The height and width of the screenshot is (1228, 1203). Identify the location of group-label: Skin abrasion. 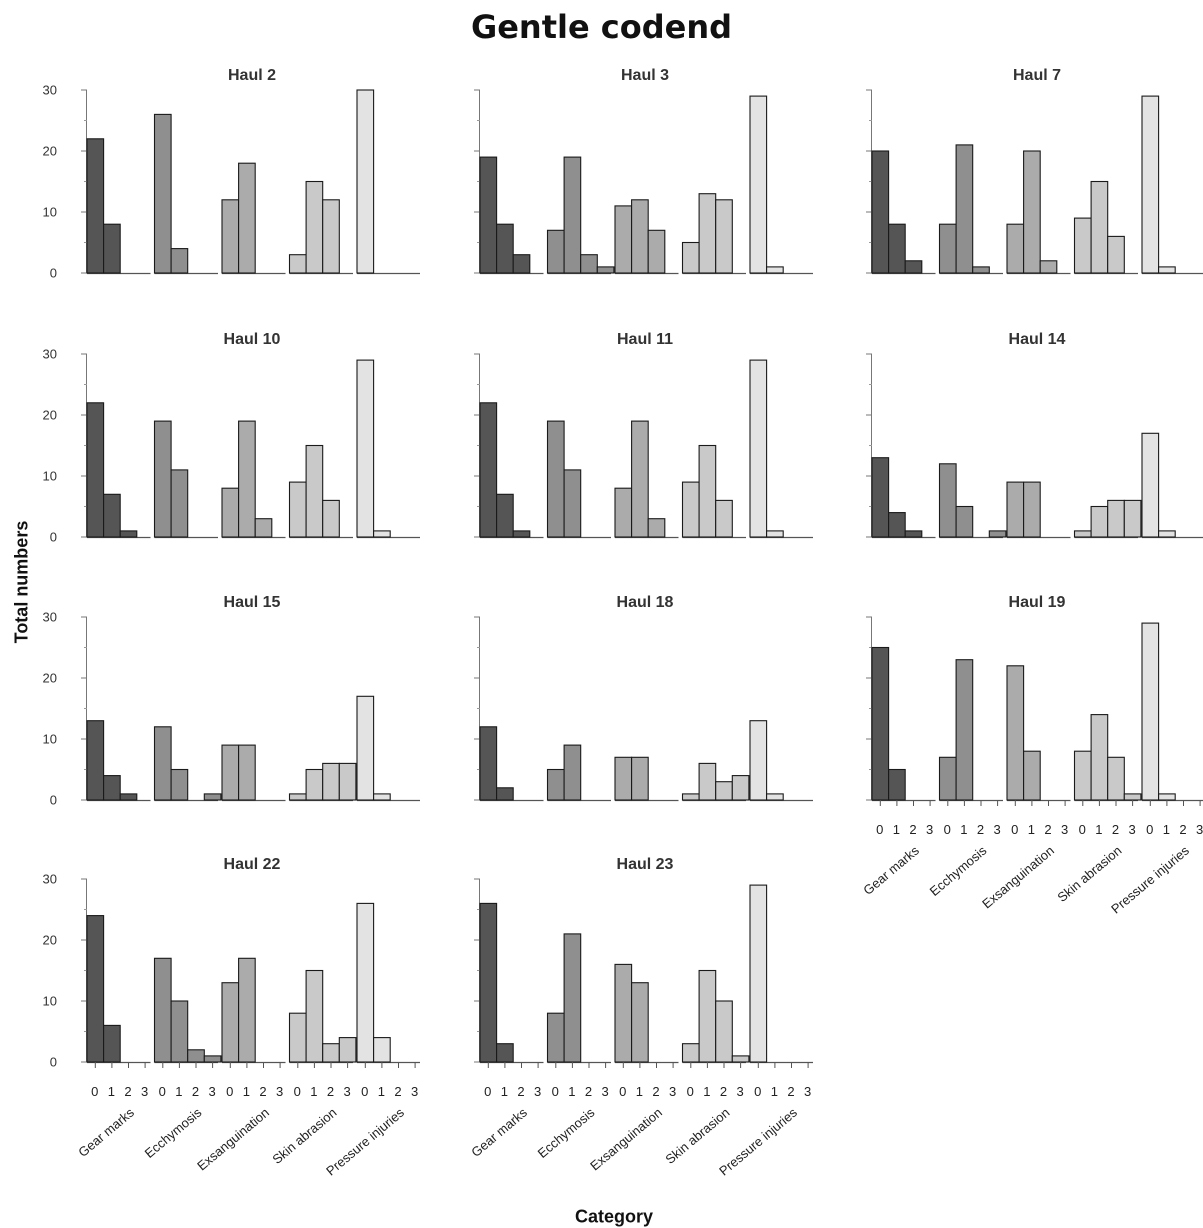
(697, 1136).